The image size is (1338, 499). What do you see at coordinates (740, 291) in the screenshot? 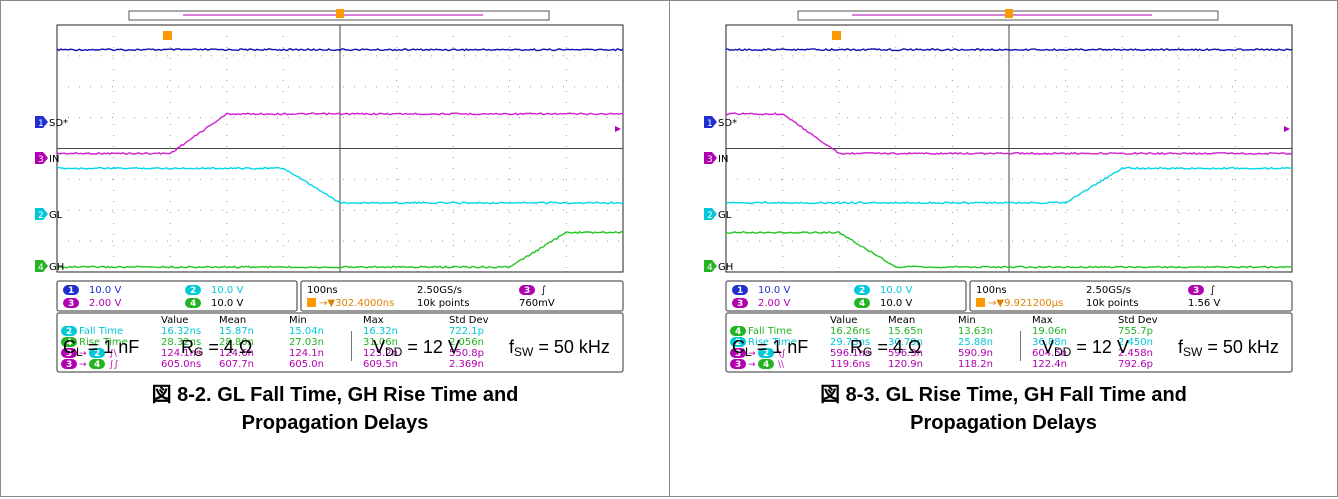
I see `ch1-badge: 1` at bounding box center [740, 291].